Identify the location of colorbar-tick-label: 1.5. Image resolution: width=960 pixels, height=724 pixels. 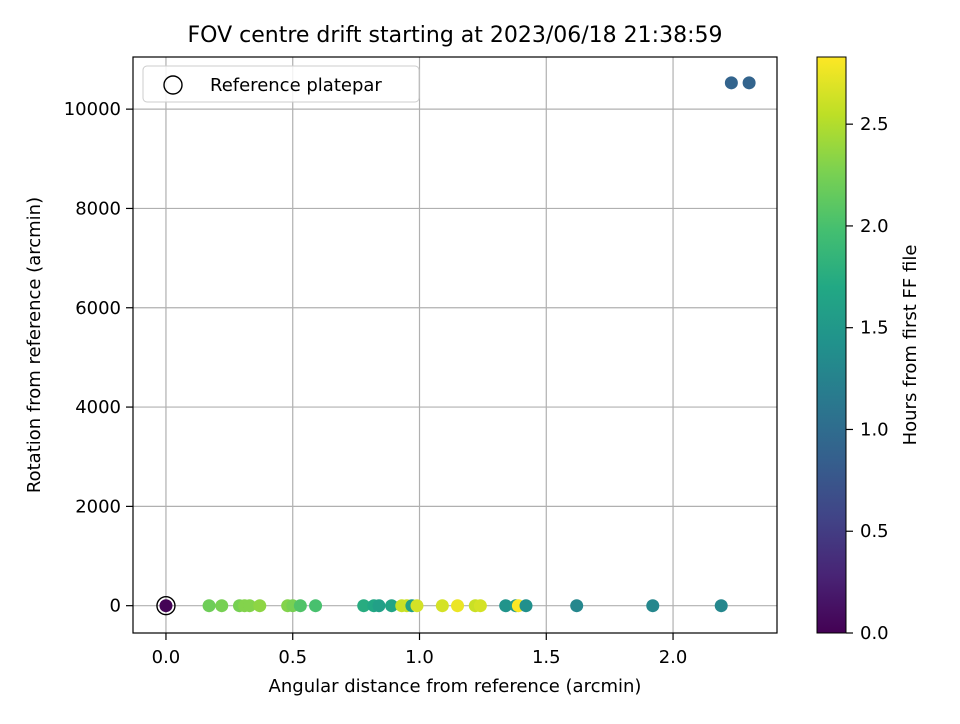
(874, 328).